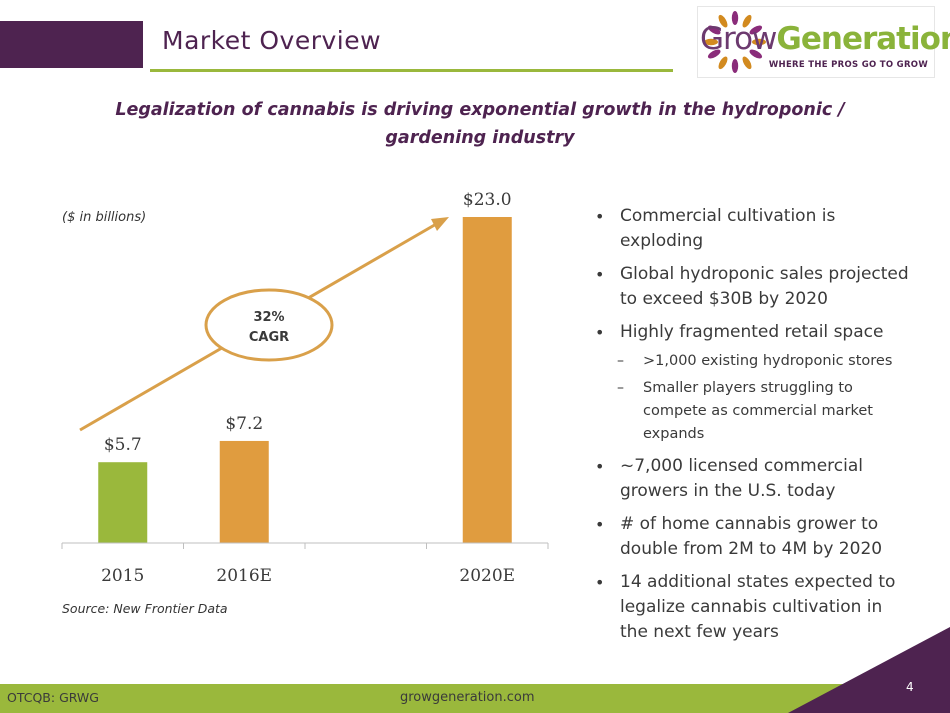 The height and width of the screenshot is (713, 950). I want to click on logo-wordmark: GrowGeneration, so click(825, 39).